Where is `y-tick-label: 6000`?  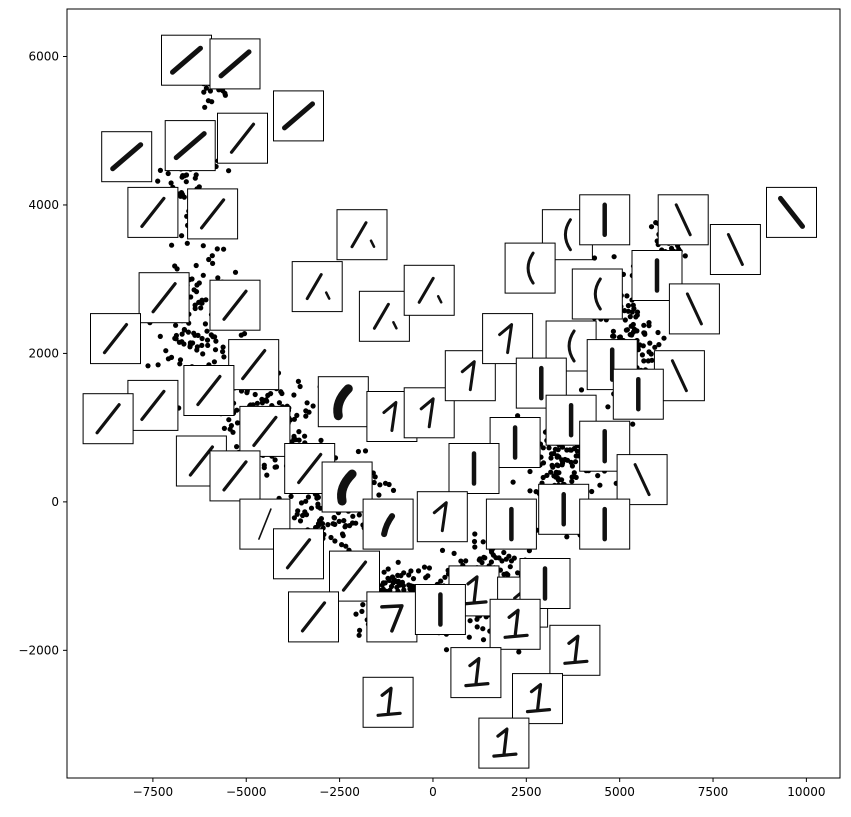 y-tick-label: 6000 is located at coordinates (43, 57).